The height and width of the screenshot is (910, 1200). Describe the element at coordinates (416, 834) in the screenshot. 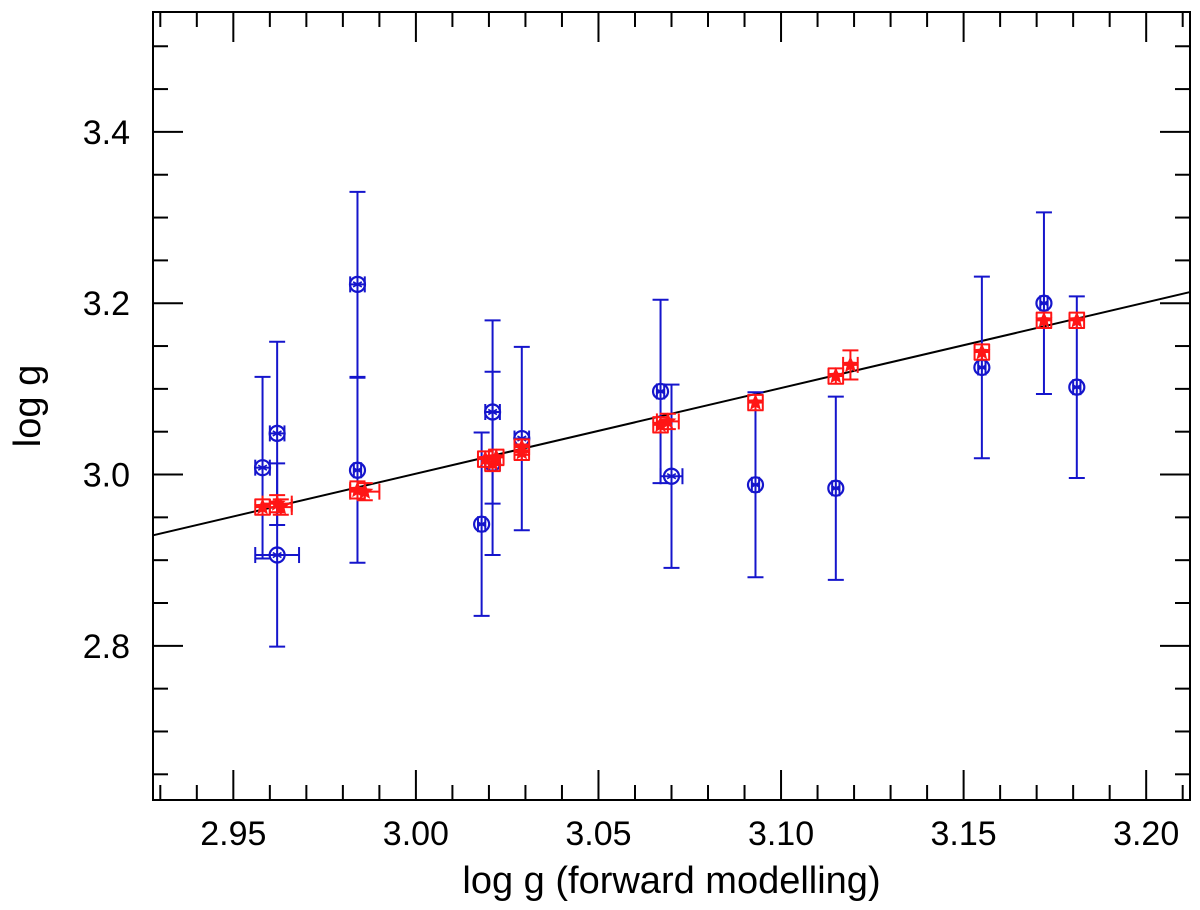

I see `x-tick-label: 3.00` at that location.